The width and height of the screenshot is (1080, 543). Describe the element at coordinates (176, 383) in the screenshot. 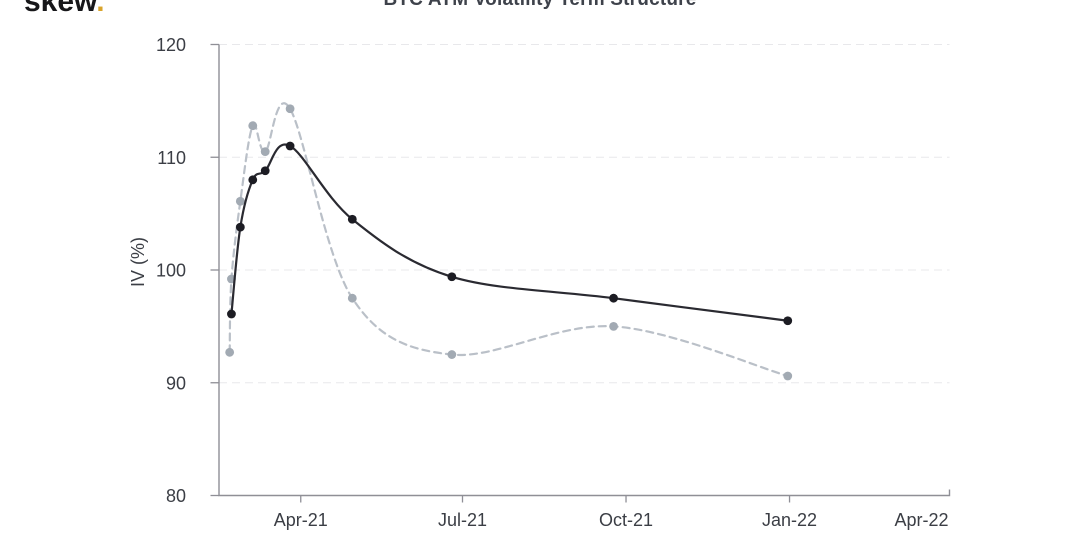

I see `y-tick-label: 90` at that location.